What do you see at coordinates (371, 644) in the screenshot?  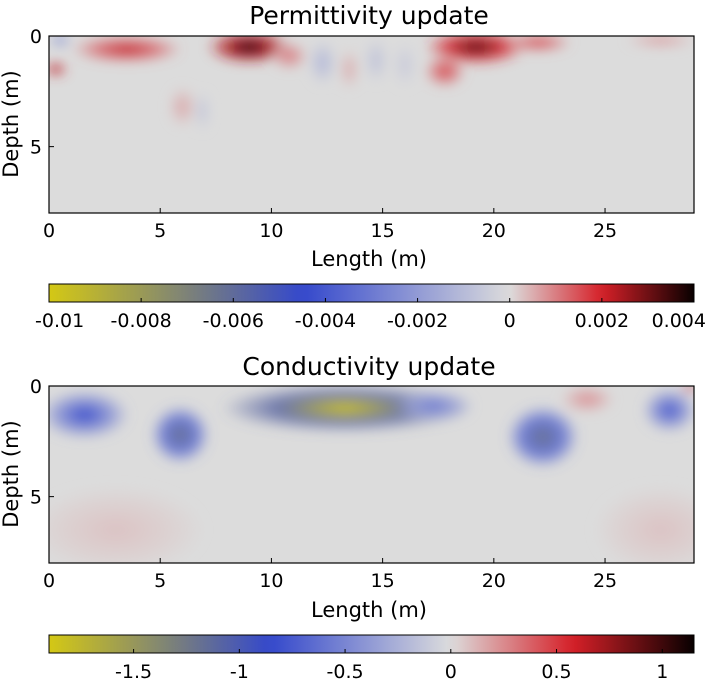 I see `conductivity-colorbar` at bounding box center [371, 644].